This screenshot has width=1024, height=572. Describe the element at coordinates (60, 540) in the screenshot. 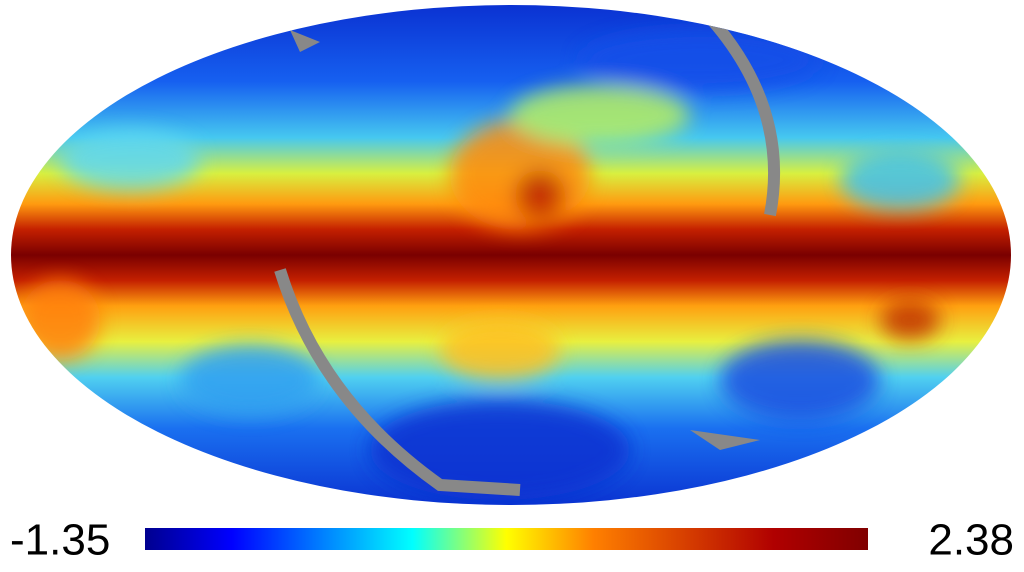

I see `colorbar-min-label: -1.35` at that location.